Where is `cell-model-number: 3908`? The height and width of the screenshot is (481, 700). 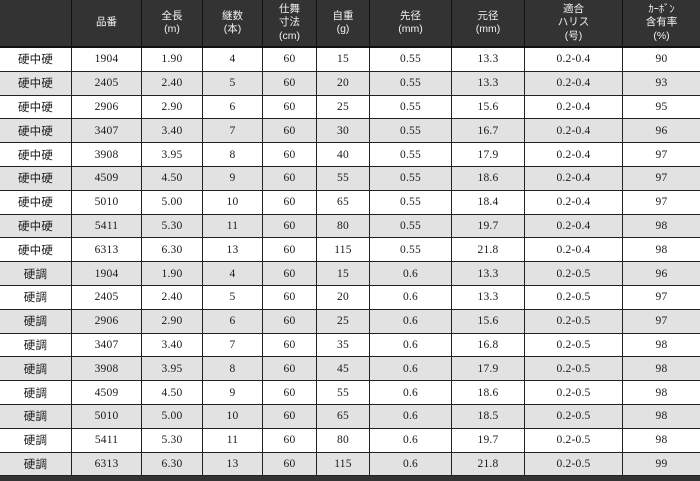
cell-model-number: 3908 is located at coordinates (107, 369).